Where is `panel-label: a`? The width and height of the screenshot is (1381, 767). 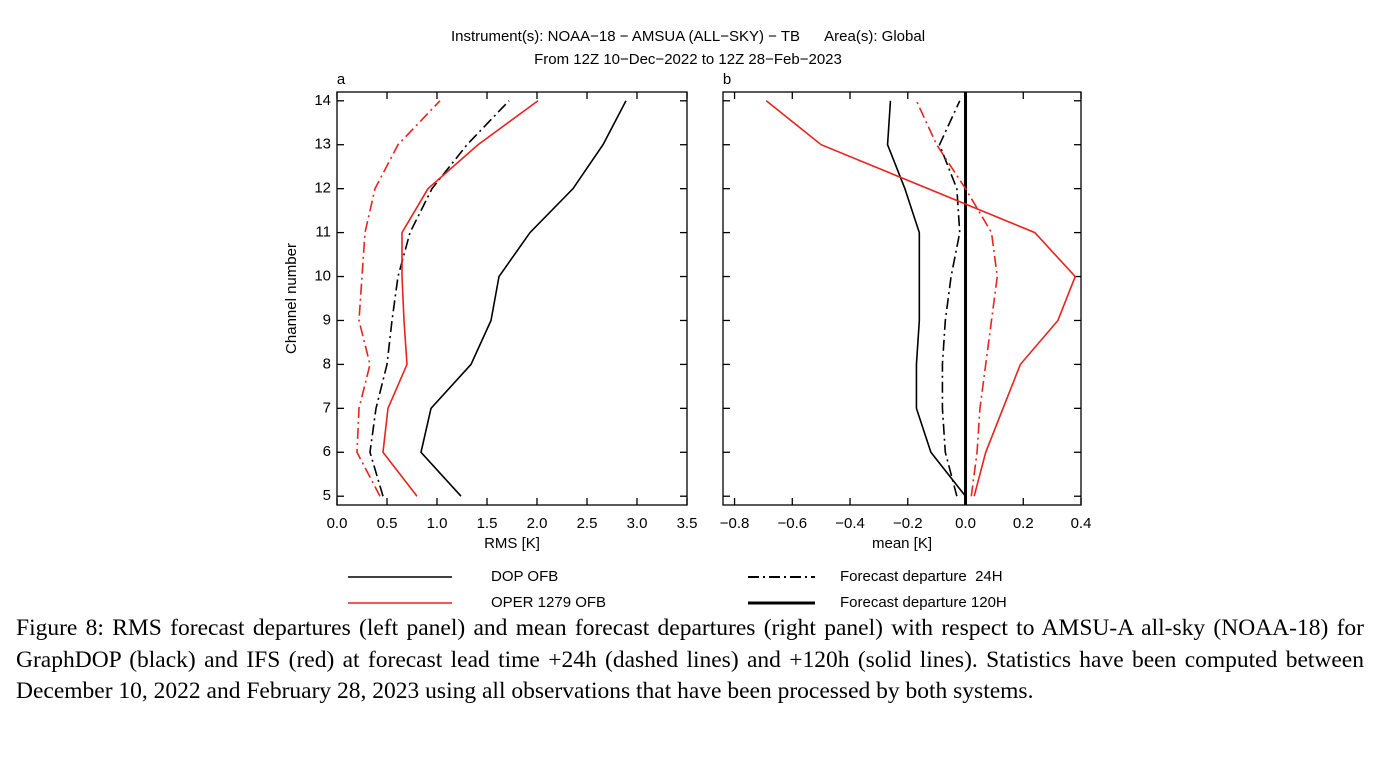 panel-label: a is located at coordinates (341, 79).